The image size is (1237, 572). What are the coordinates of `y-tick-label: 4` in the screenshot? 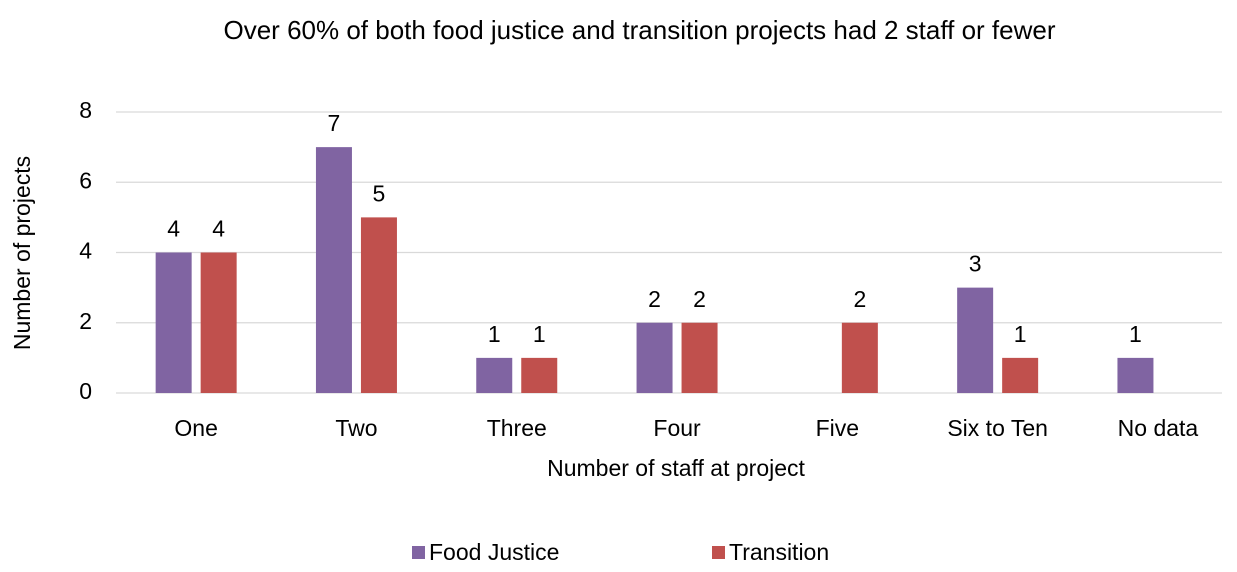 It's located at (85, 251).